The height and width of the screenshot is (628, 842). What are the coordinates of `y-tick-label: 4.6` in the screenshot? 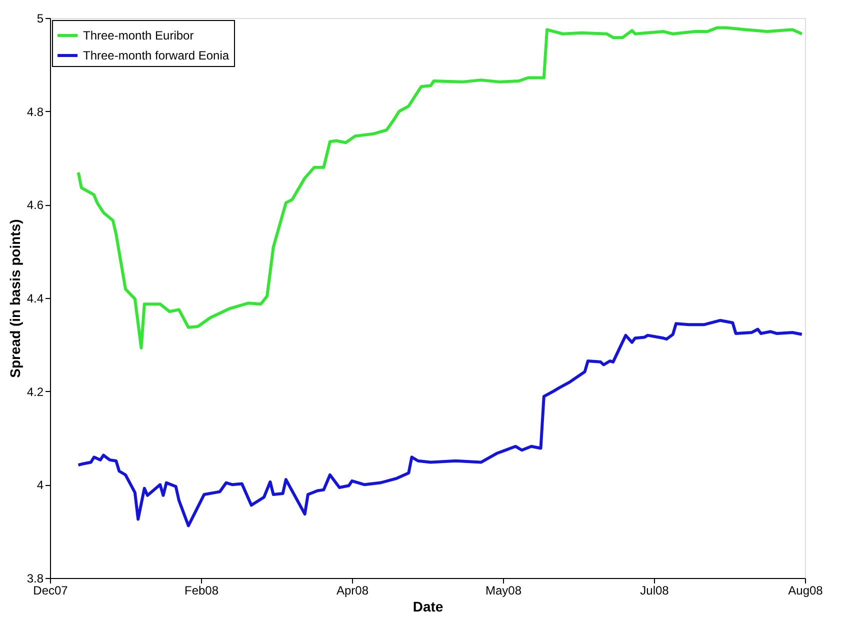 It's located at (35, 205).